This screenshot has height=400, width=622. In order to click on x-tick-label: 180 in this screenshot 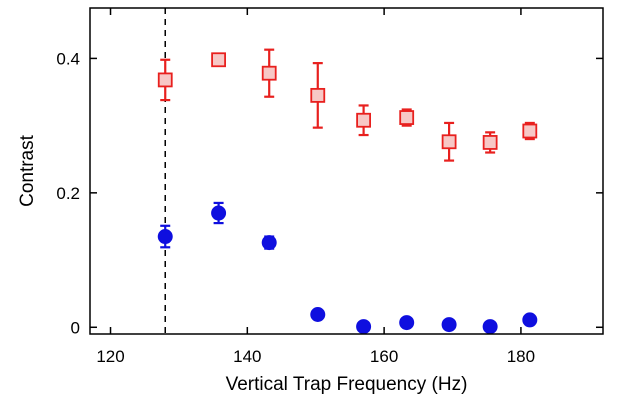, I will do `click(521, 356)`.